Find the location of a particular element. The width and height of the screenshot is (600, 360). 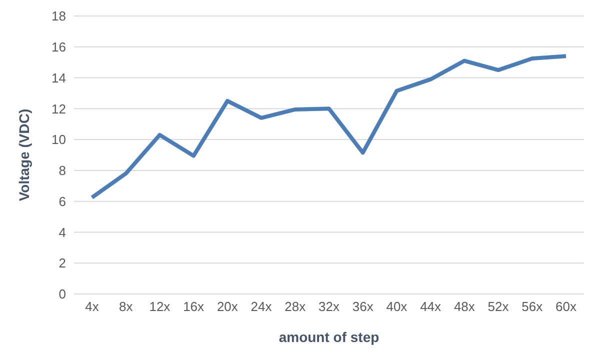

x-tick-label: 32x is located at coordinates (329, 306).